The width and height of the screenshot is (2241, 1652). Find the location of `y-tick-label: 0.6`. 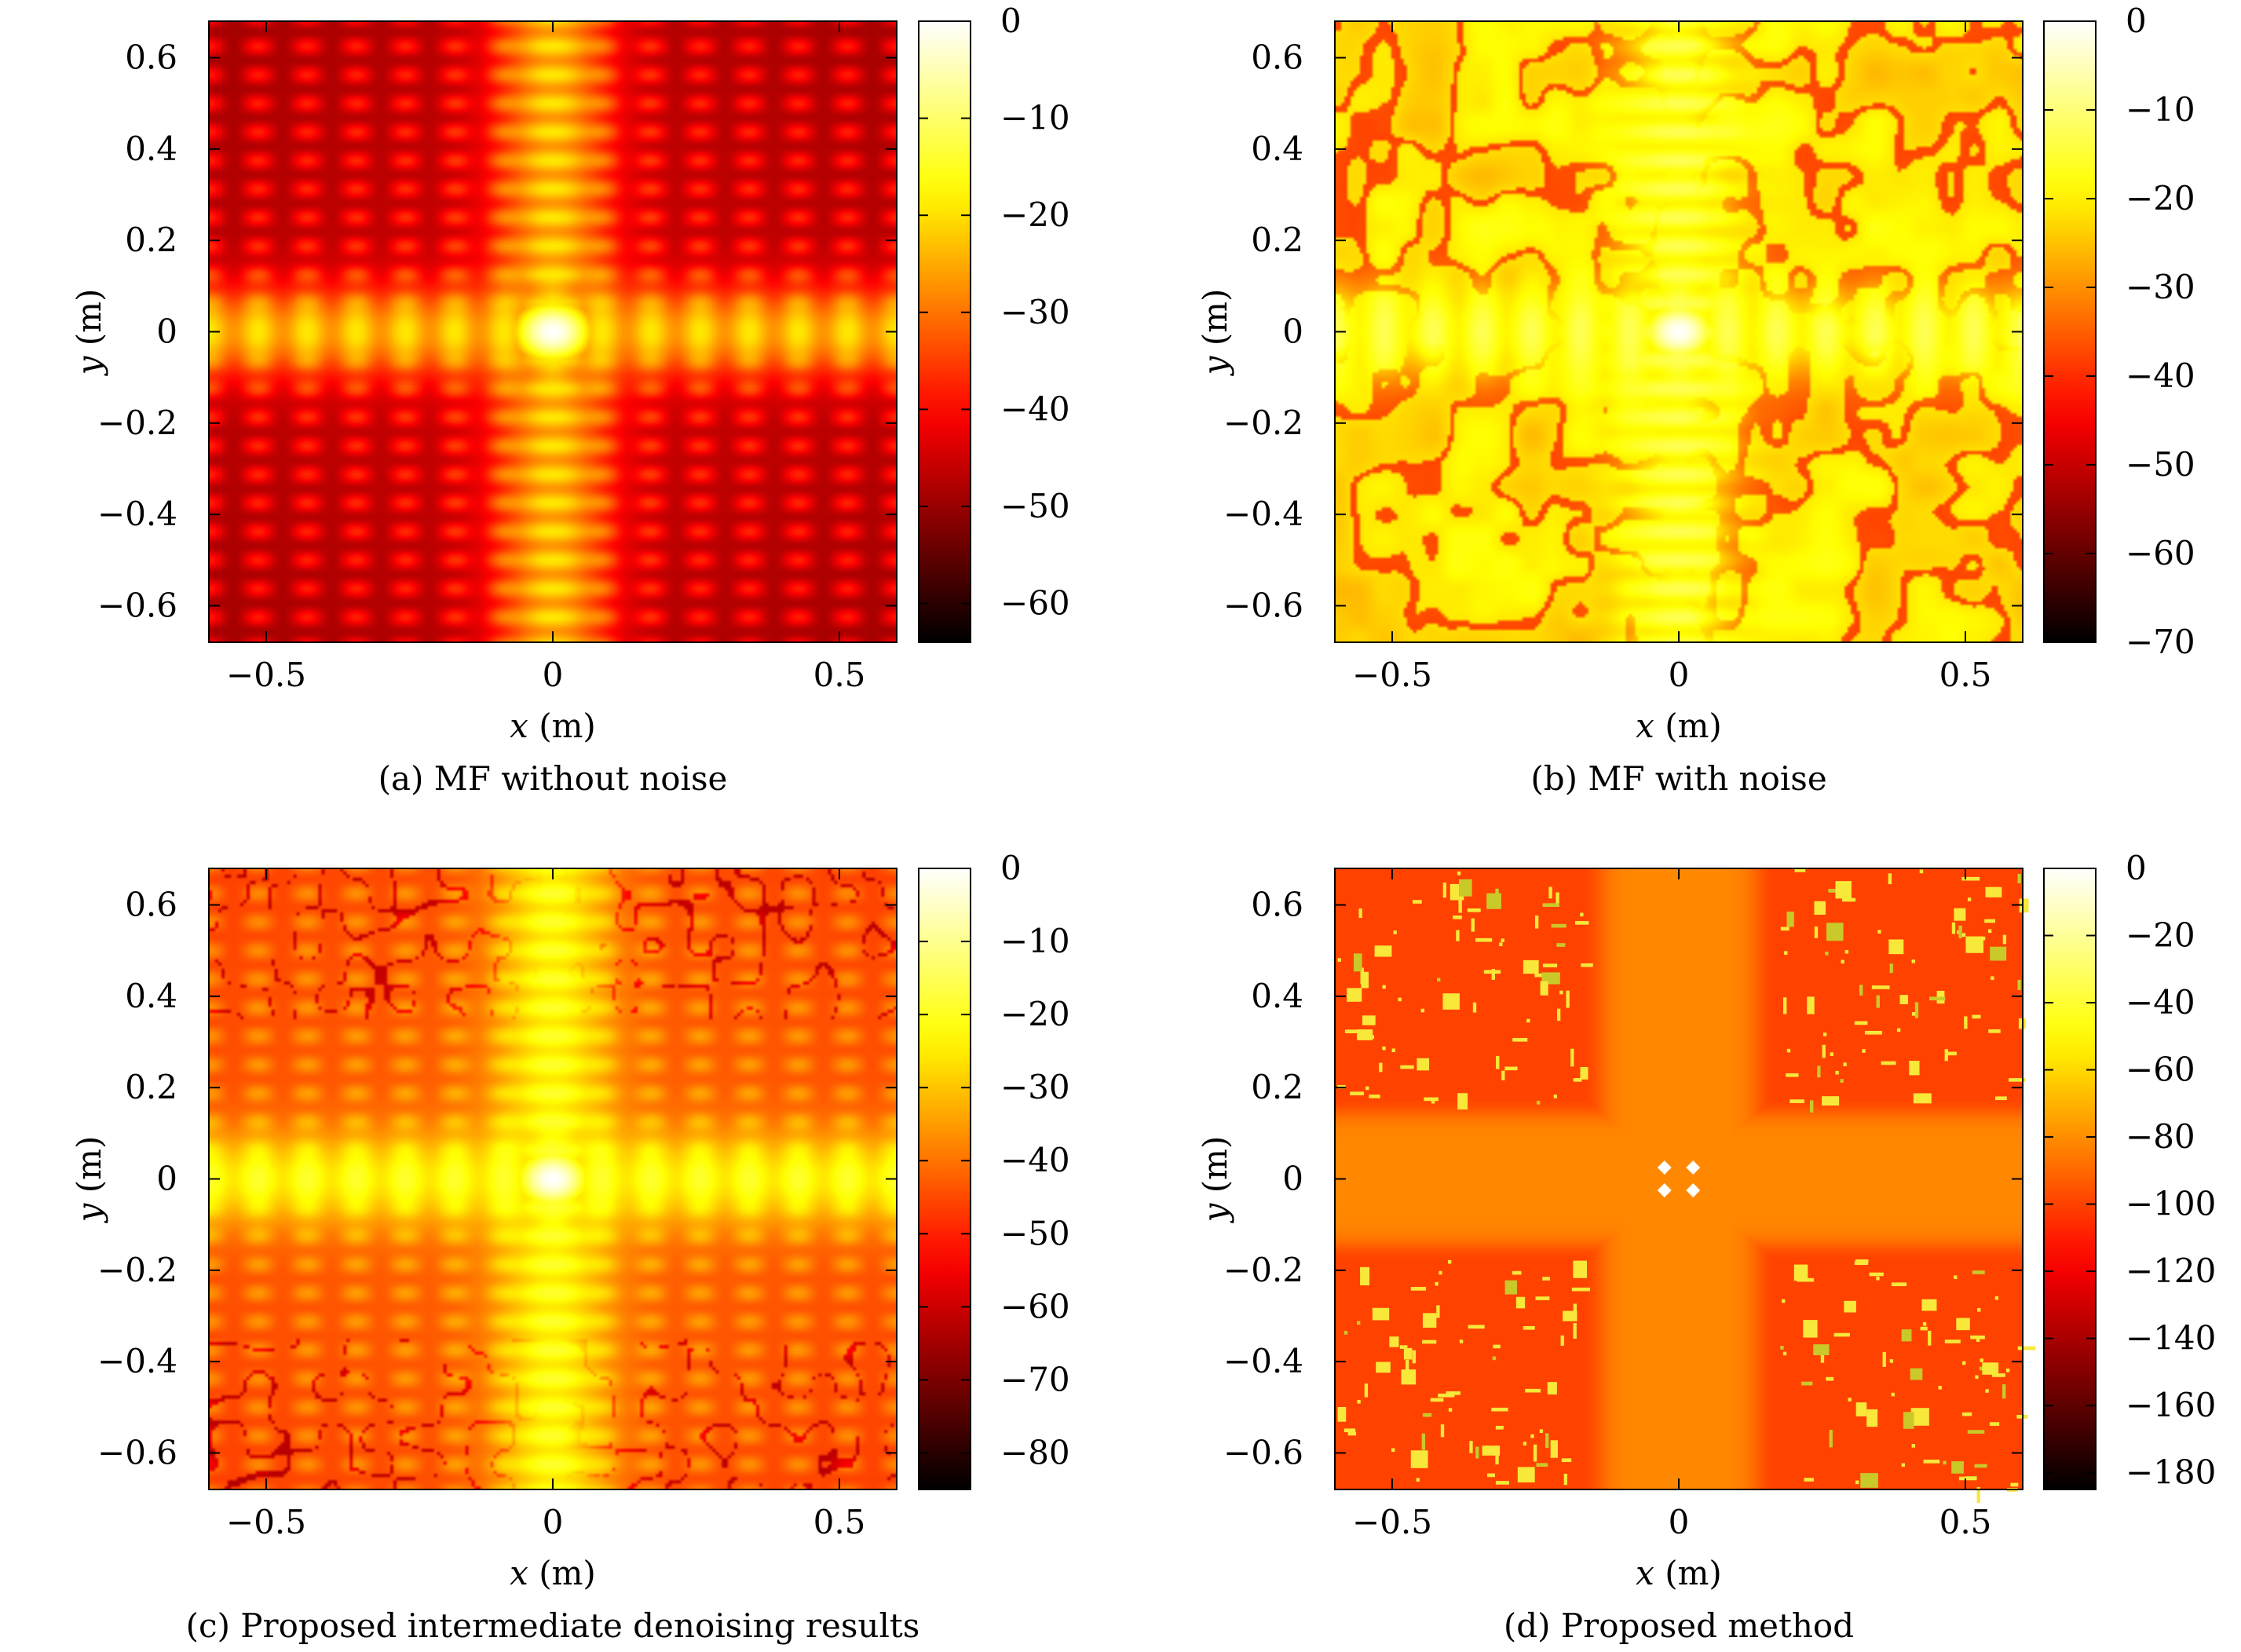

y-tick-label: 0.6 is located at coordinates (1277, 57).